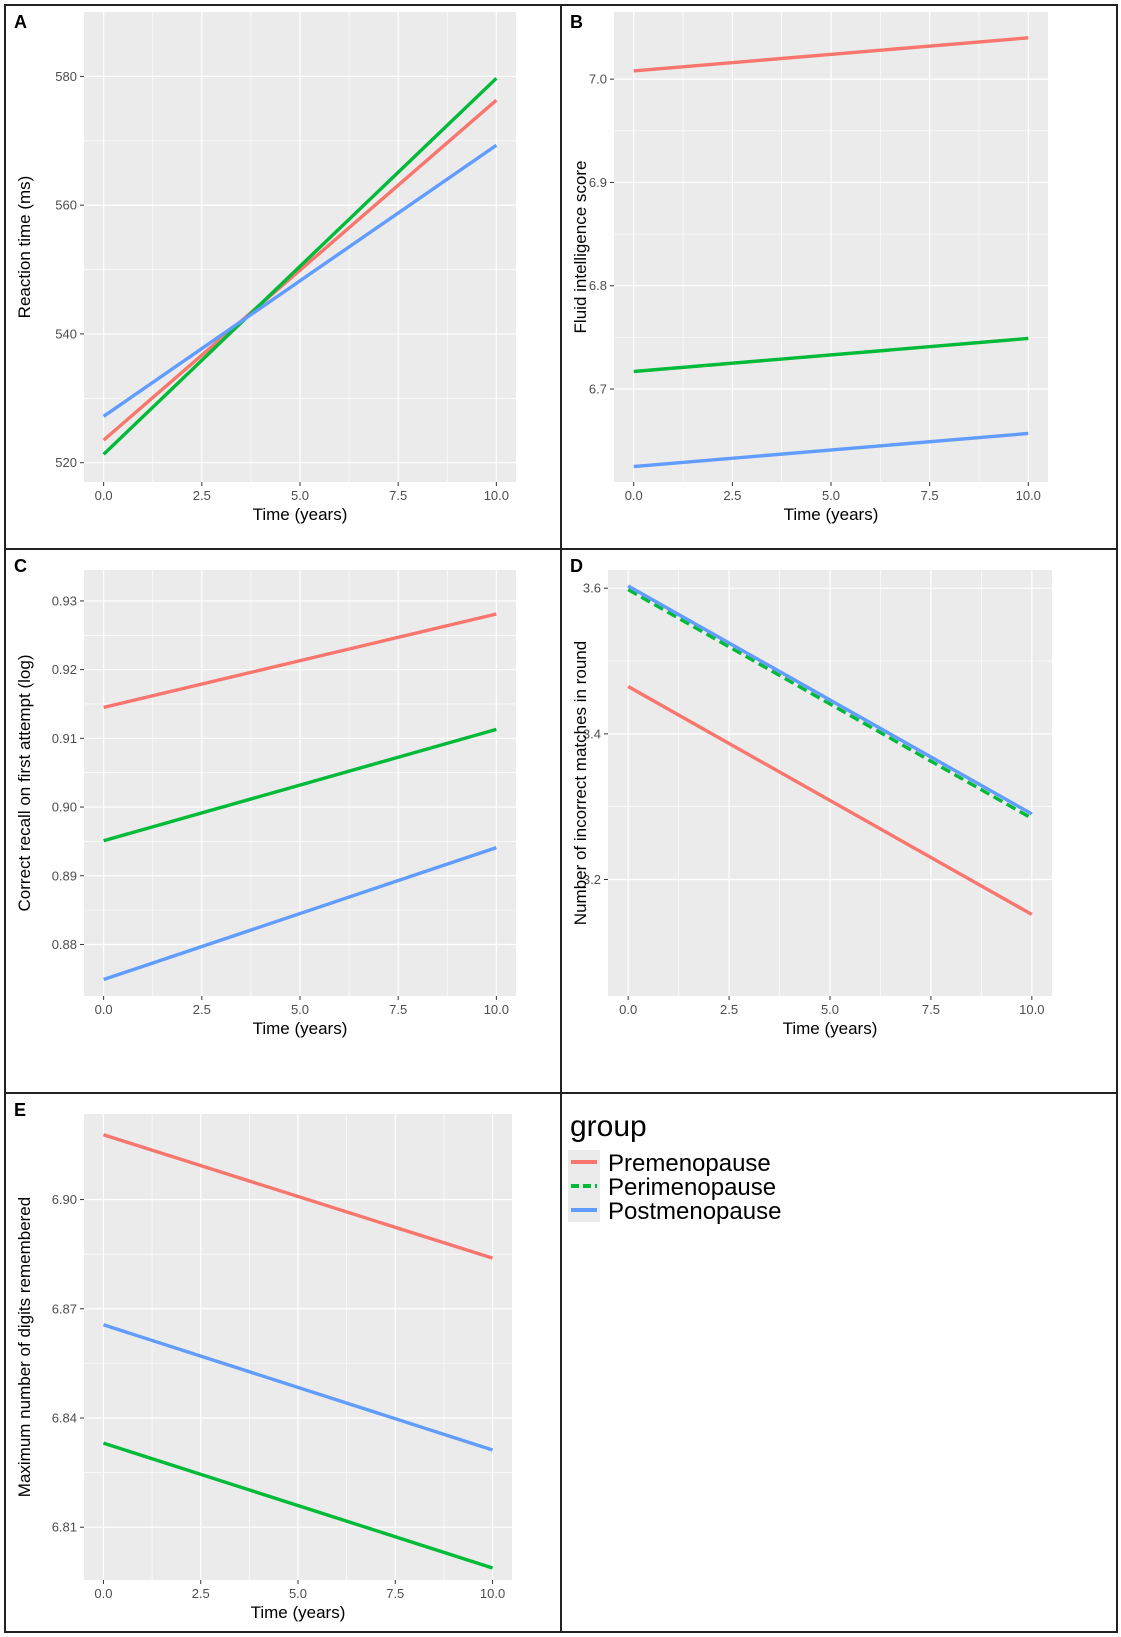 The height and width of the screenshot is (1637, 1121). What do you see at coordinates (24, 247) in the screenshot?
I see `y-axis-title: Reaction time (ms)` at bounding box center [24, 247].